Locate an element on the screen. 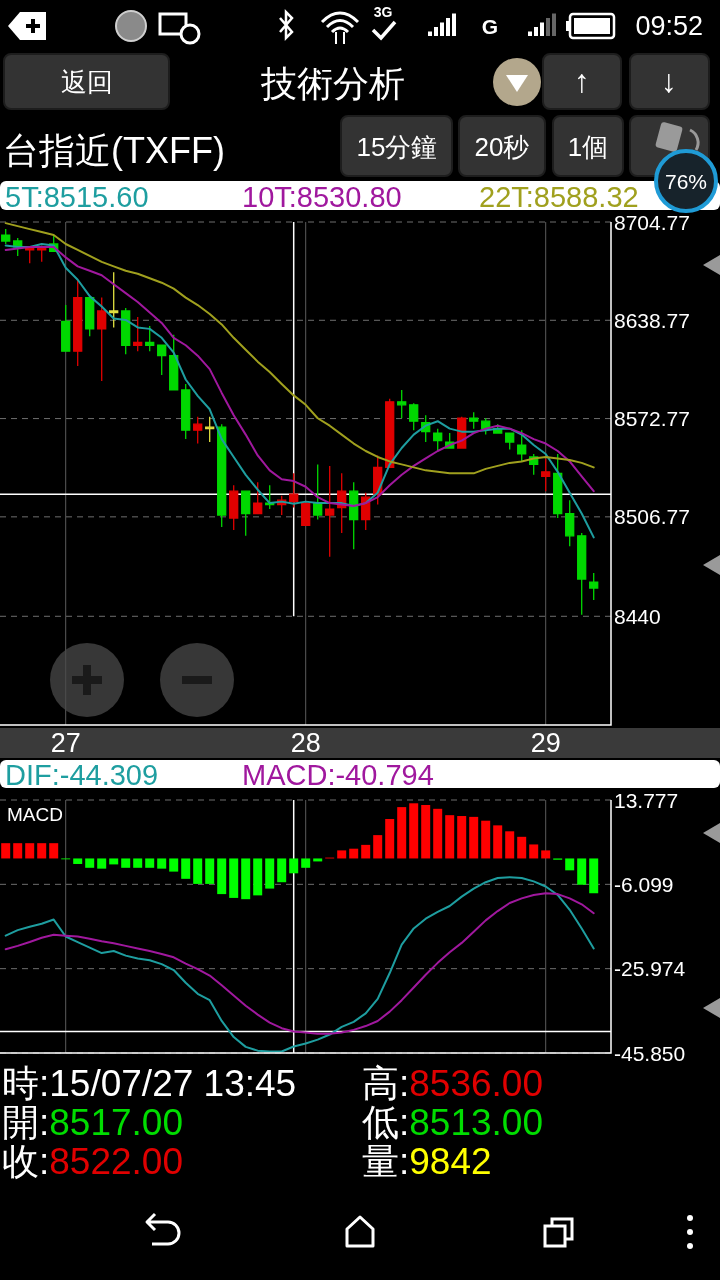 The width and height of the screenshot is (720, 1280). x-tick-label: 29 is located at coordinates (545, 743).